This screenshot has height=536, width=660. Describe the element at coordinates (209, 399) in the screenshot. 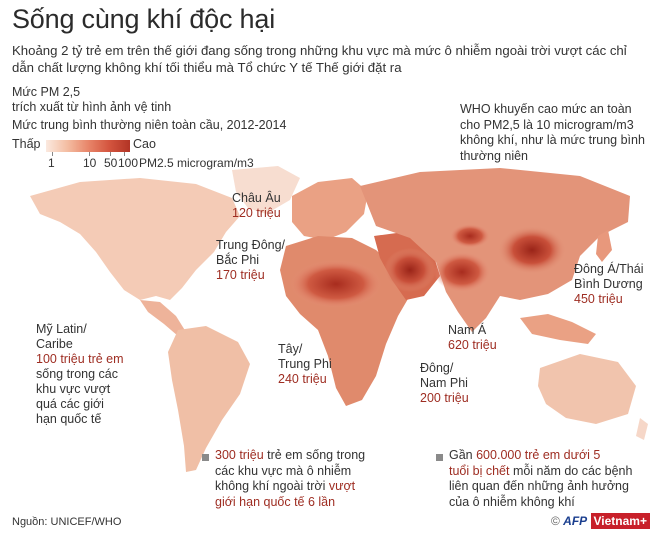

I see `south-america-shape` at that location.